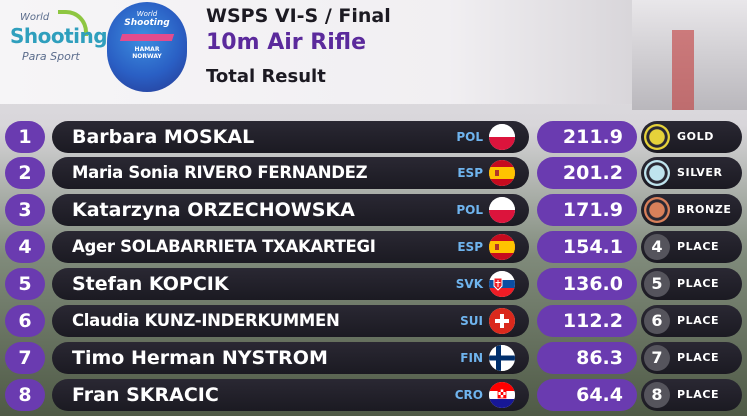 This screenshot has height=416, width=747. I want to click on total-score: 154.1, so click(587, 247).